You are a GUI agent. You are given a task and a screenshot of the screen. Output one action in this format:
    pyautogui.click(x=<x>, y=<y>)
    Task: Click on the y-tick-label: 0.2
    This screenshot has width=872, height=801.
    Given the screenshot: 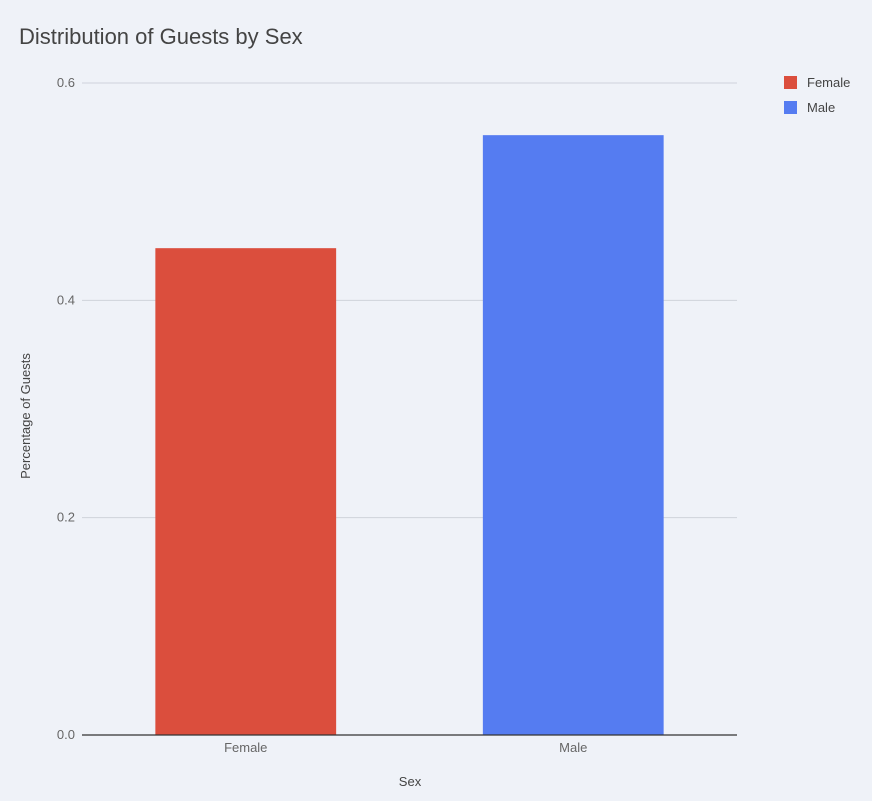 What is the action you would take?
    pyautogui.click(x=66, y=517)
    